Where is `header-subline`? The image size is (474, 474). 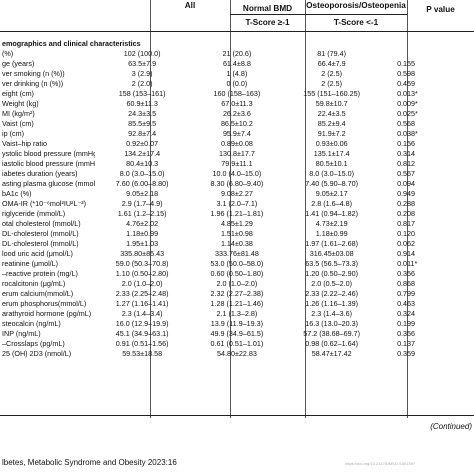 header-subline is located at coordinates (318, 14).